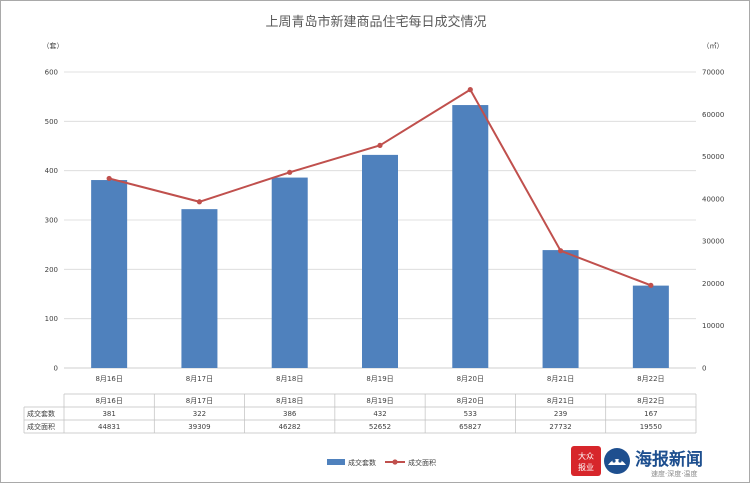 This screenshot has width=750, height=484. I want to click on x-tick-label: 8月18日, so click(289, 379).